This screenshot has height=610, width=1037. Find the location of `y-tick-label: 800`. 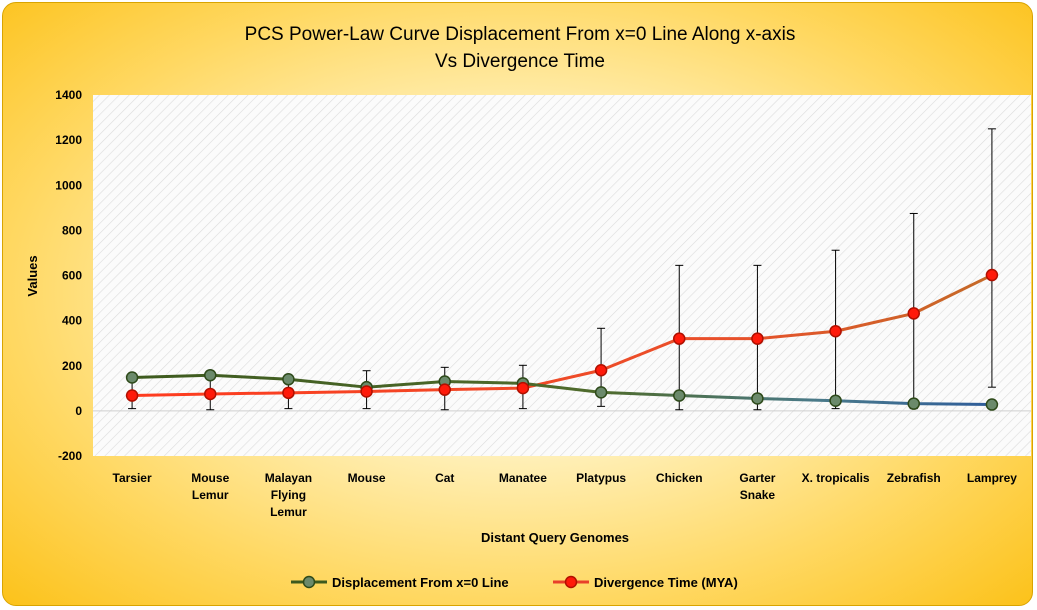

y-tick-label: 800 is located at coordinates (72, 230).